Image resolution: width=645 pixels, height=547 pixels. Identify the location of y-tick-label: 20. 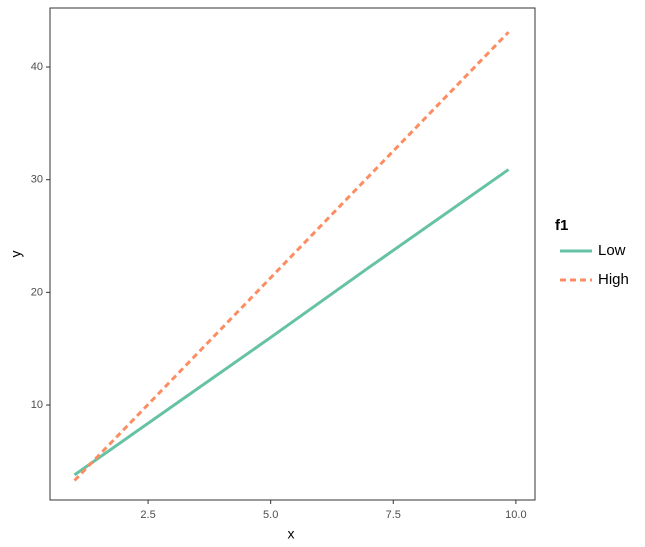
(37, 292).